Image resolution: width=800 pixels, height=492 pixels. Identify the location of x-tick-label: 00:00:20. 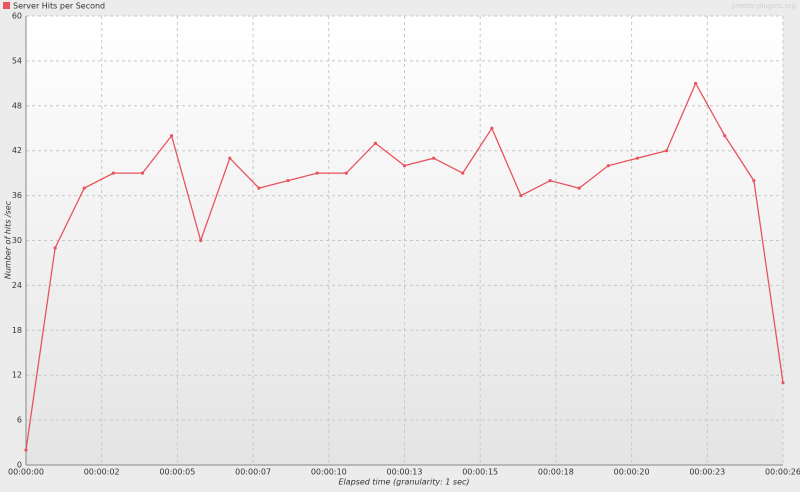
(632, 472).